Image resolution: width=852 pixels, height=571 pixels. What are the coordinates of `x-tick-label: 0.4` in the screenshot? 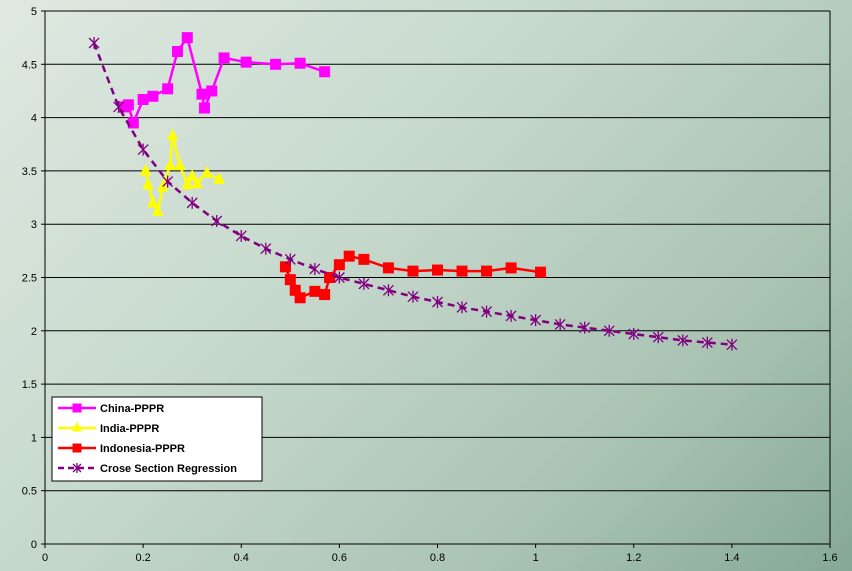 It's located at (241, 558).